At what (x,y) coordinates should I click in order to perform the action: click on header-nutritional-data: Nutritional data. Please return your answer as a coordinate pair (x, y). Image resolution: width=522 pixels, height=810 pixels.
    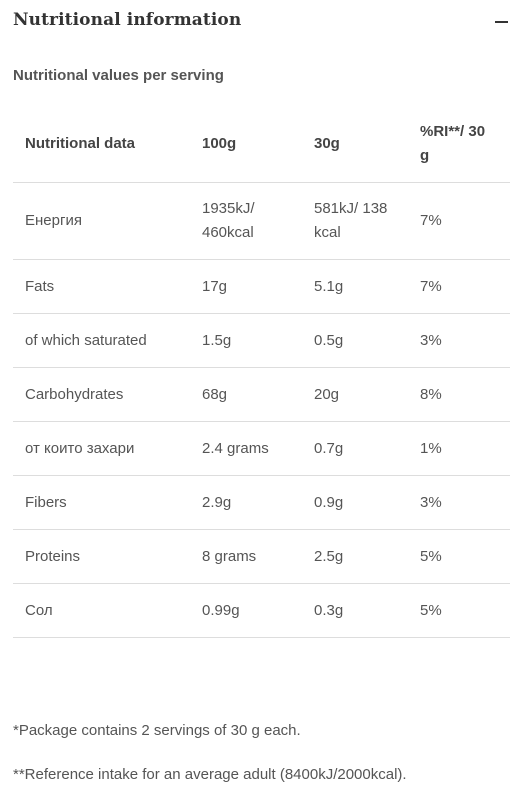
    Looking at the image, I should click on (101, 144).